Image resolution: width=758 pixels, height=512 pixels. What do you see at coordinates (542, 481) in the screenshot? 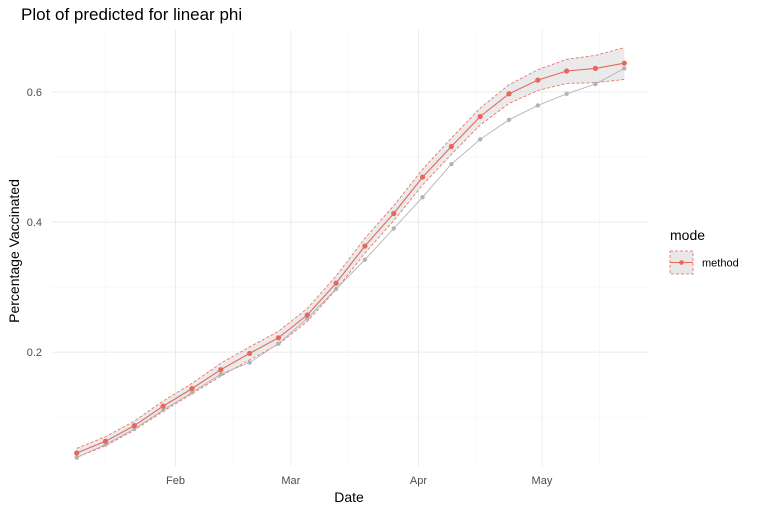
I see `x-tick-label: May` at bounding box center [542, 481].